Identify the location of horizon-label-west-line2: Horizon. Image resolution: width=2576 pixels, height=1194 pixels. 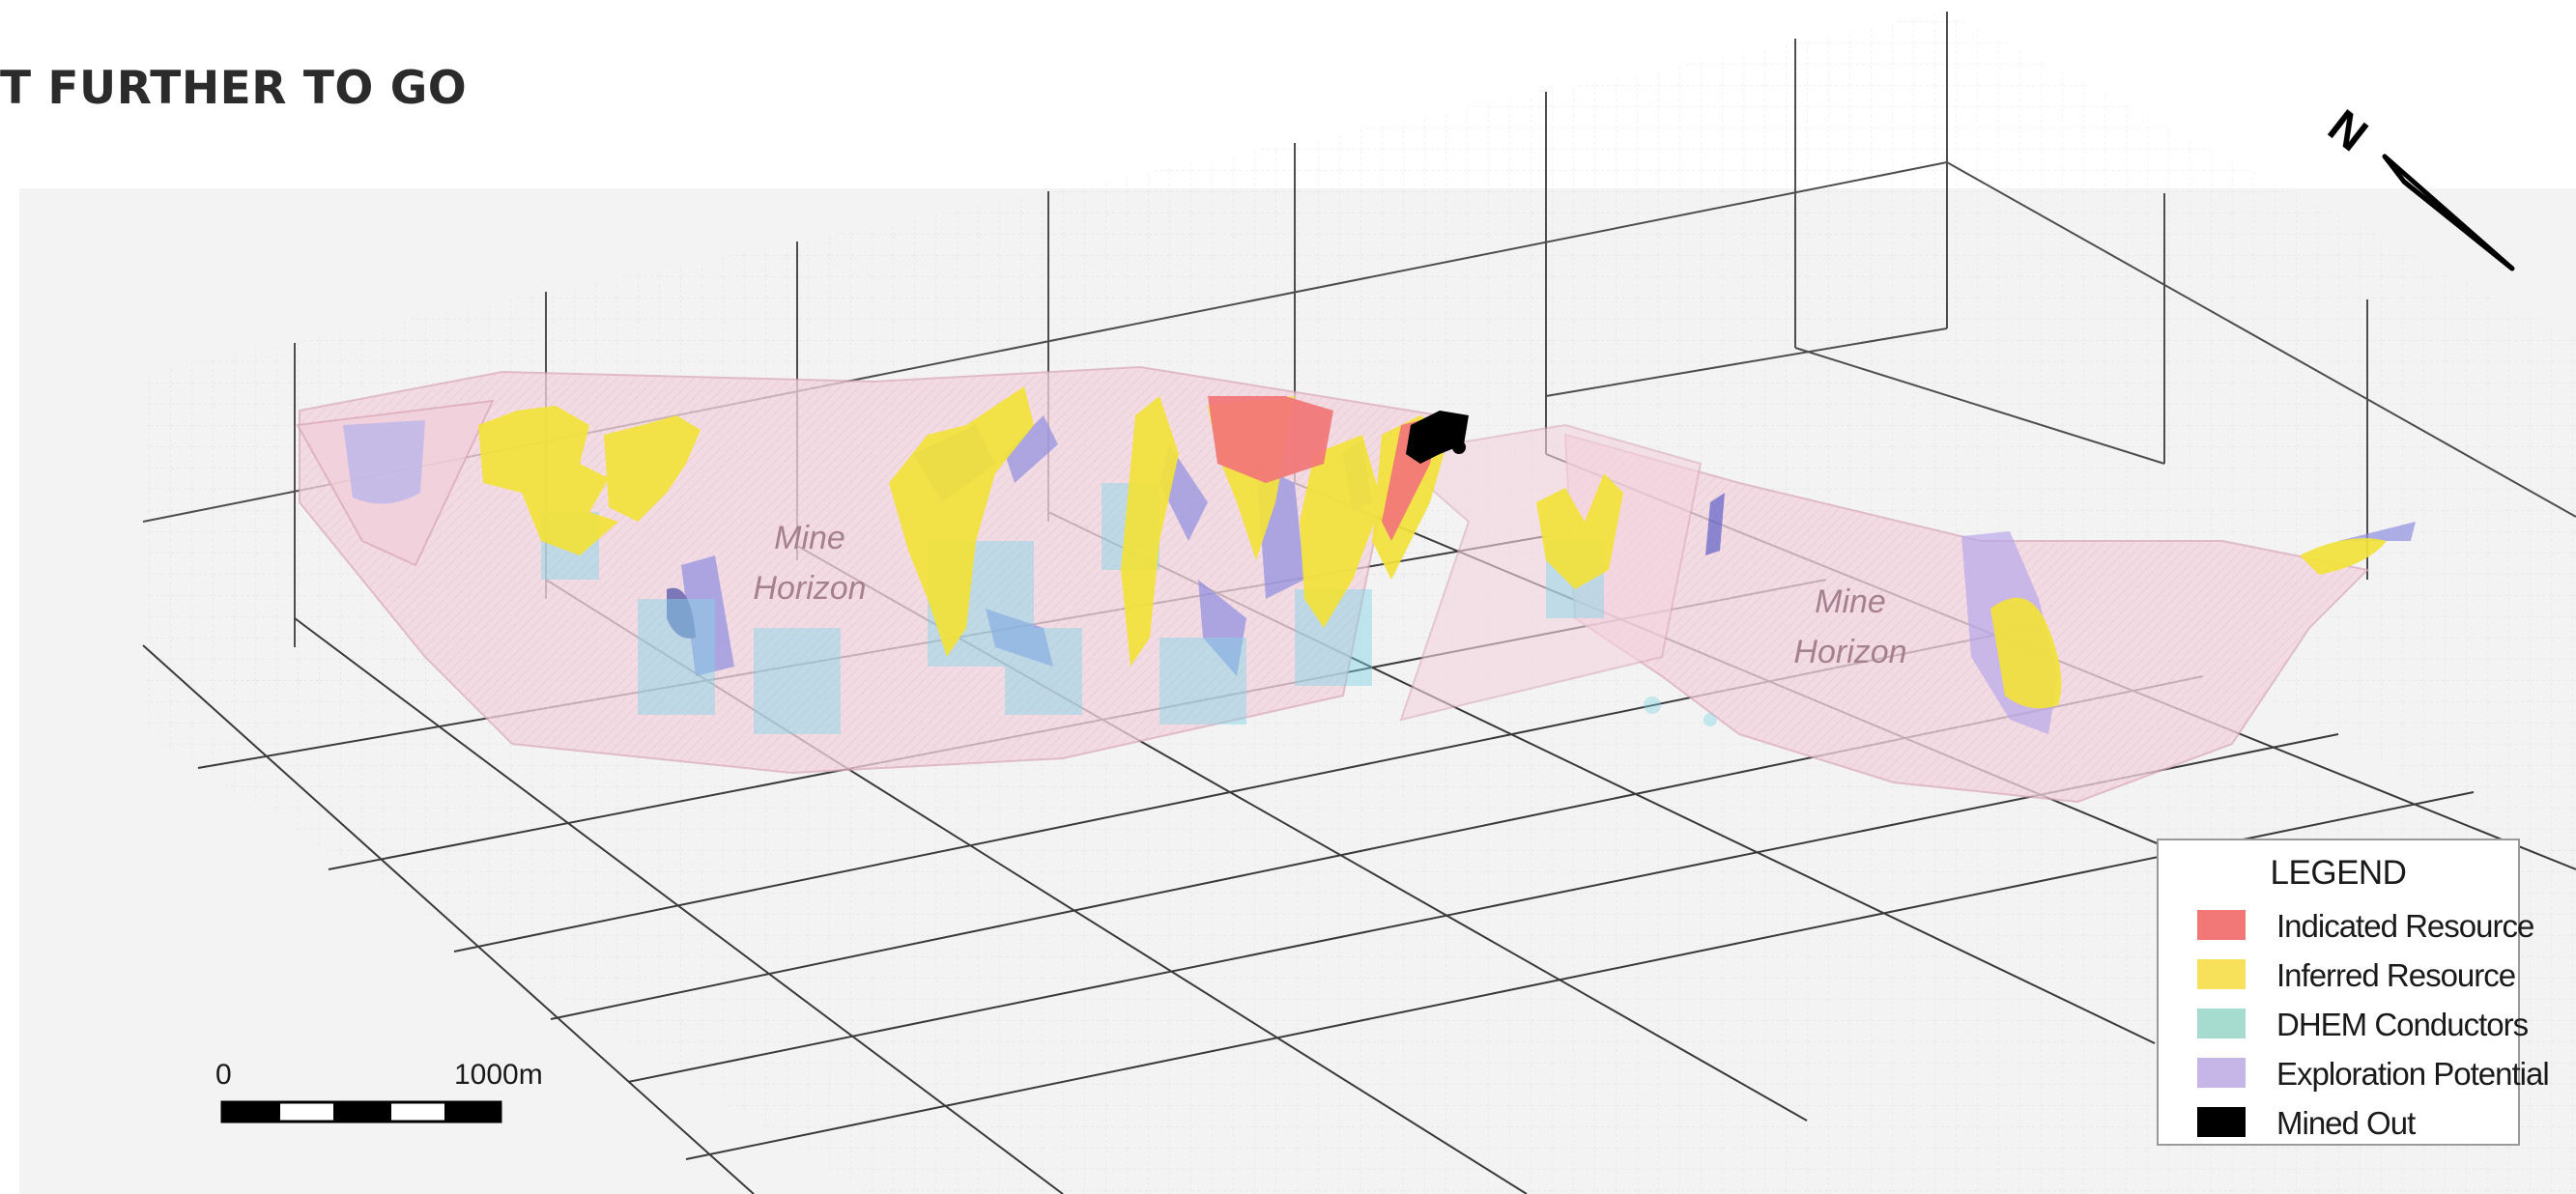
(810, 588).